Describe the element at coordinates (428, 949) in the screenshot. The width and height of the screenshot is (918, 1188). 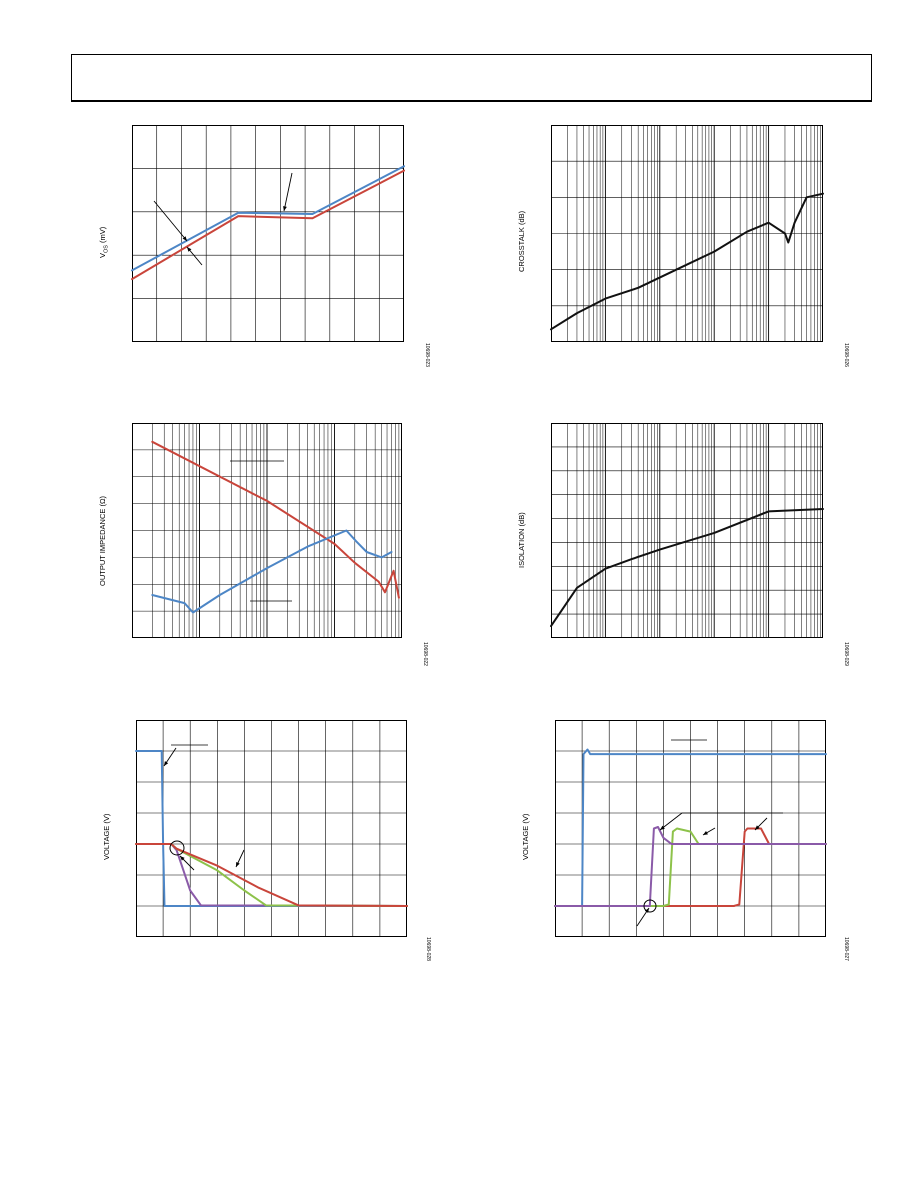
I see `turnoff-figure-id: 10698-028` at that location.